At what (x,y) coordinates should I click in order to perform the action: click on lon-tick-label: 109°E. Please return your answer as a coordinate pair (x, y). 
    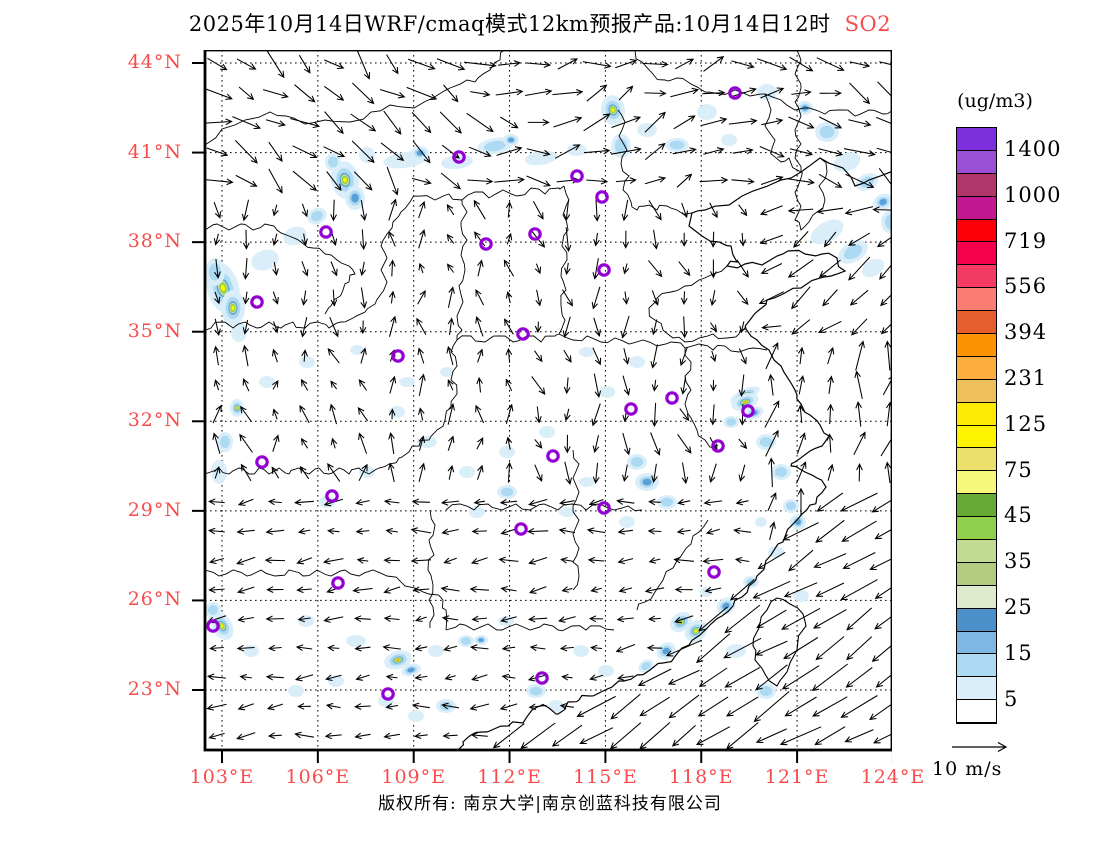
    Looking at the image, I should click on (413, 777).